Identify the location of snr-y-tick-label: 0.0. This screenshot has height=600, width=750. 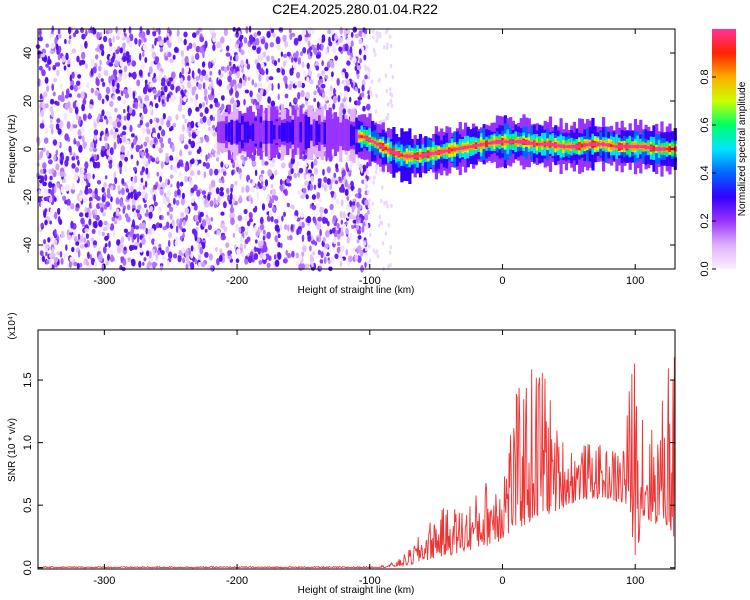
(28, 567).